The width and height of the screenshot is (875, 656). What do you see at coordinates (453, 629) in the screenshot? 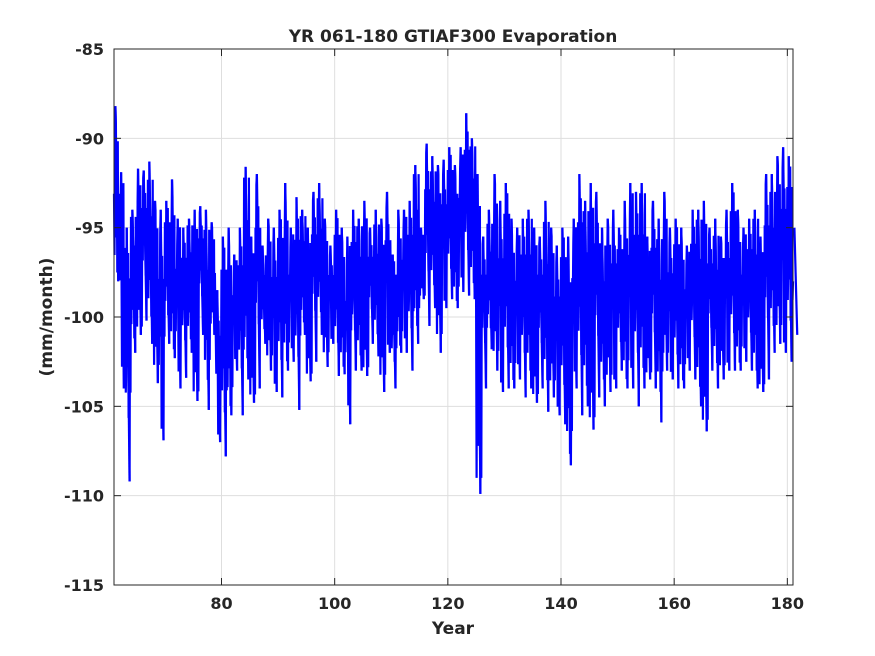
I see `x-axis-label: Year` at bounding box center [453, 629].